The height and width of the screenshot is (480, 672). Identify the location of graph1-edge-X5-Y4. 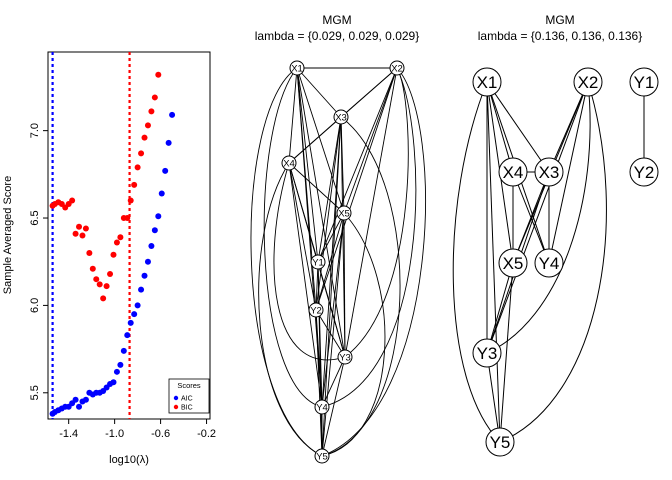
(333, 310).